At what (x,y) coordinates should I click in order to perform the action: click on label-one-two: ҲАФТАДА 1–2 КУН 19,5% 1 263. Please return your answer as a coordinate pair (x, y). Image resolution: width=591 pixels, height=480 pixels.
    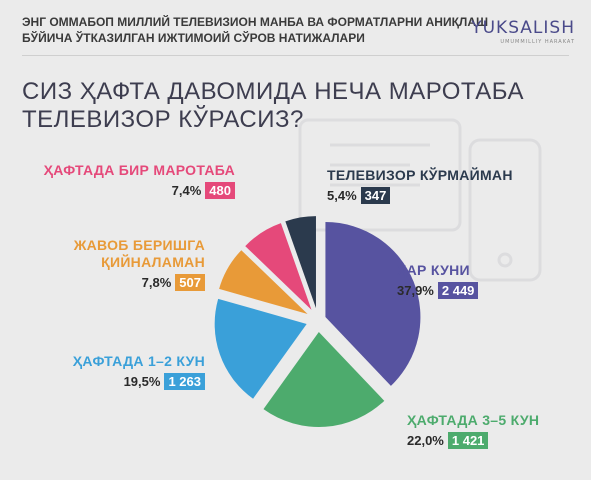
    Looking at the image, I should click on (139, 371).